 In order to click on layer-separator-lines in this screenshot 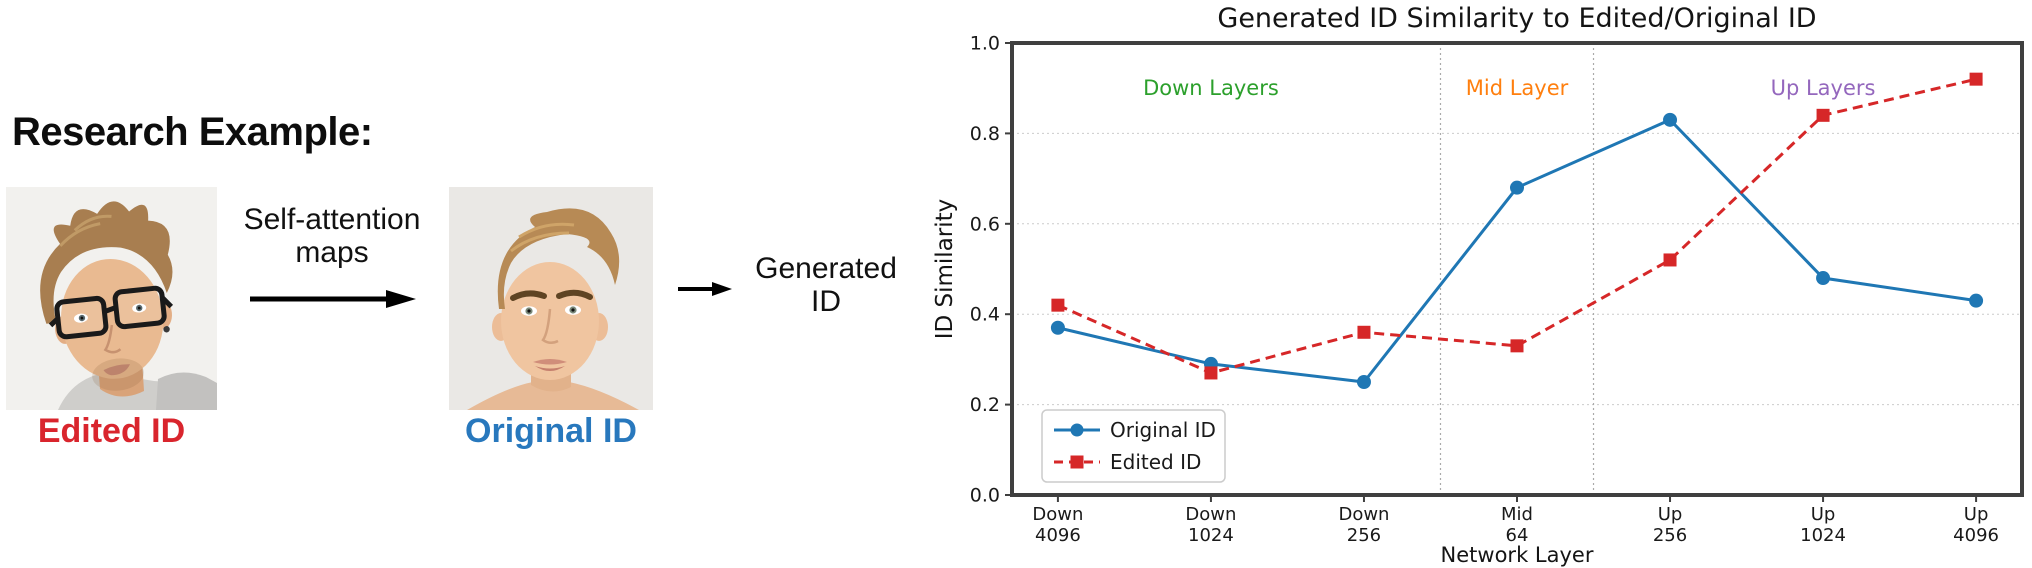, I will do `click(1517, 269)`.